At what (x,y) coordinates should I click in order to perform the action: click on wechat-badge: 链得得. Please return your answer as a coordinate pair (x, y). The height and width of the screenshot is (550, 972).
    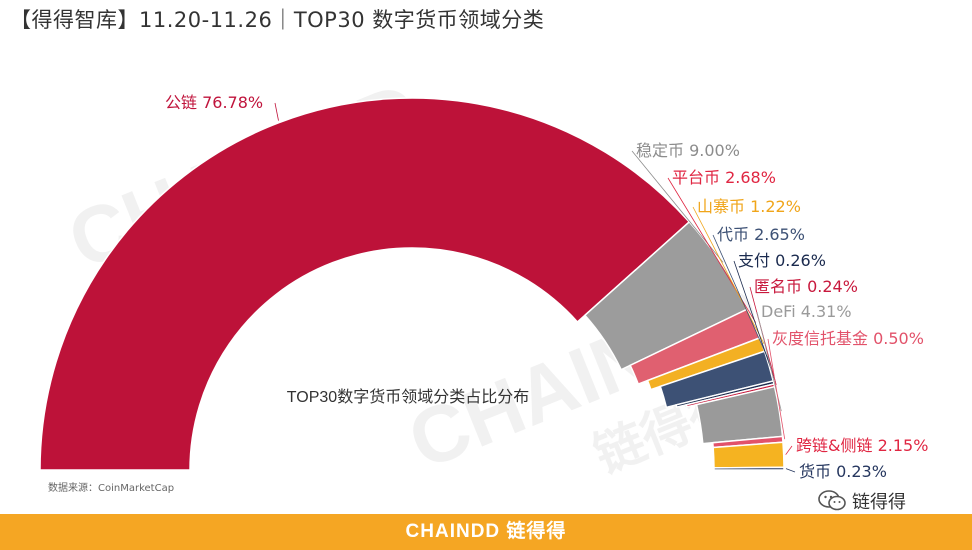
    Looking at the image, I should click on (862, 501).